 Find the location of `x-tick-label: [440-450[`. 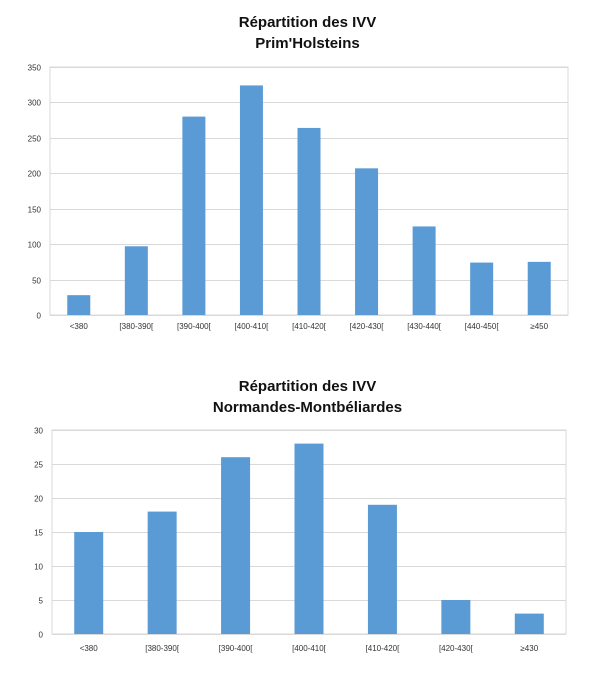

x-tick-label: [440-450[ is located at coordinates (482, 326).